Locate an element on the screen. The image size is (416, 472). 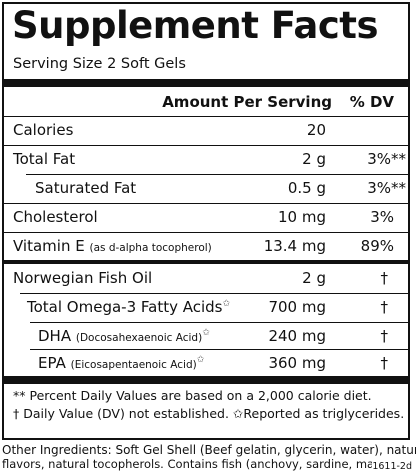
nutrient-row-omega-3: Total Omega-3 Fatty Acids✩ 700 mg † is located at coordinates (206, 306).